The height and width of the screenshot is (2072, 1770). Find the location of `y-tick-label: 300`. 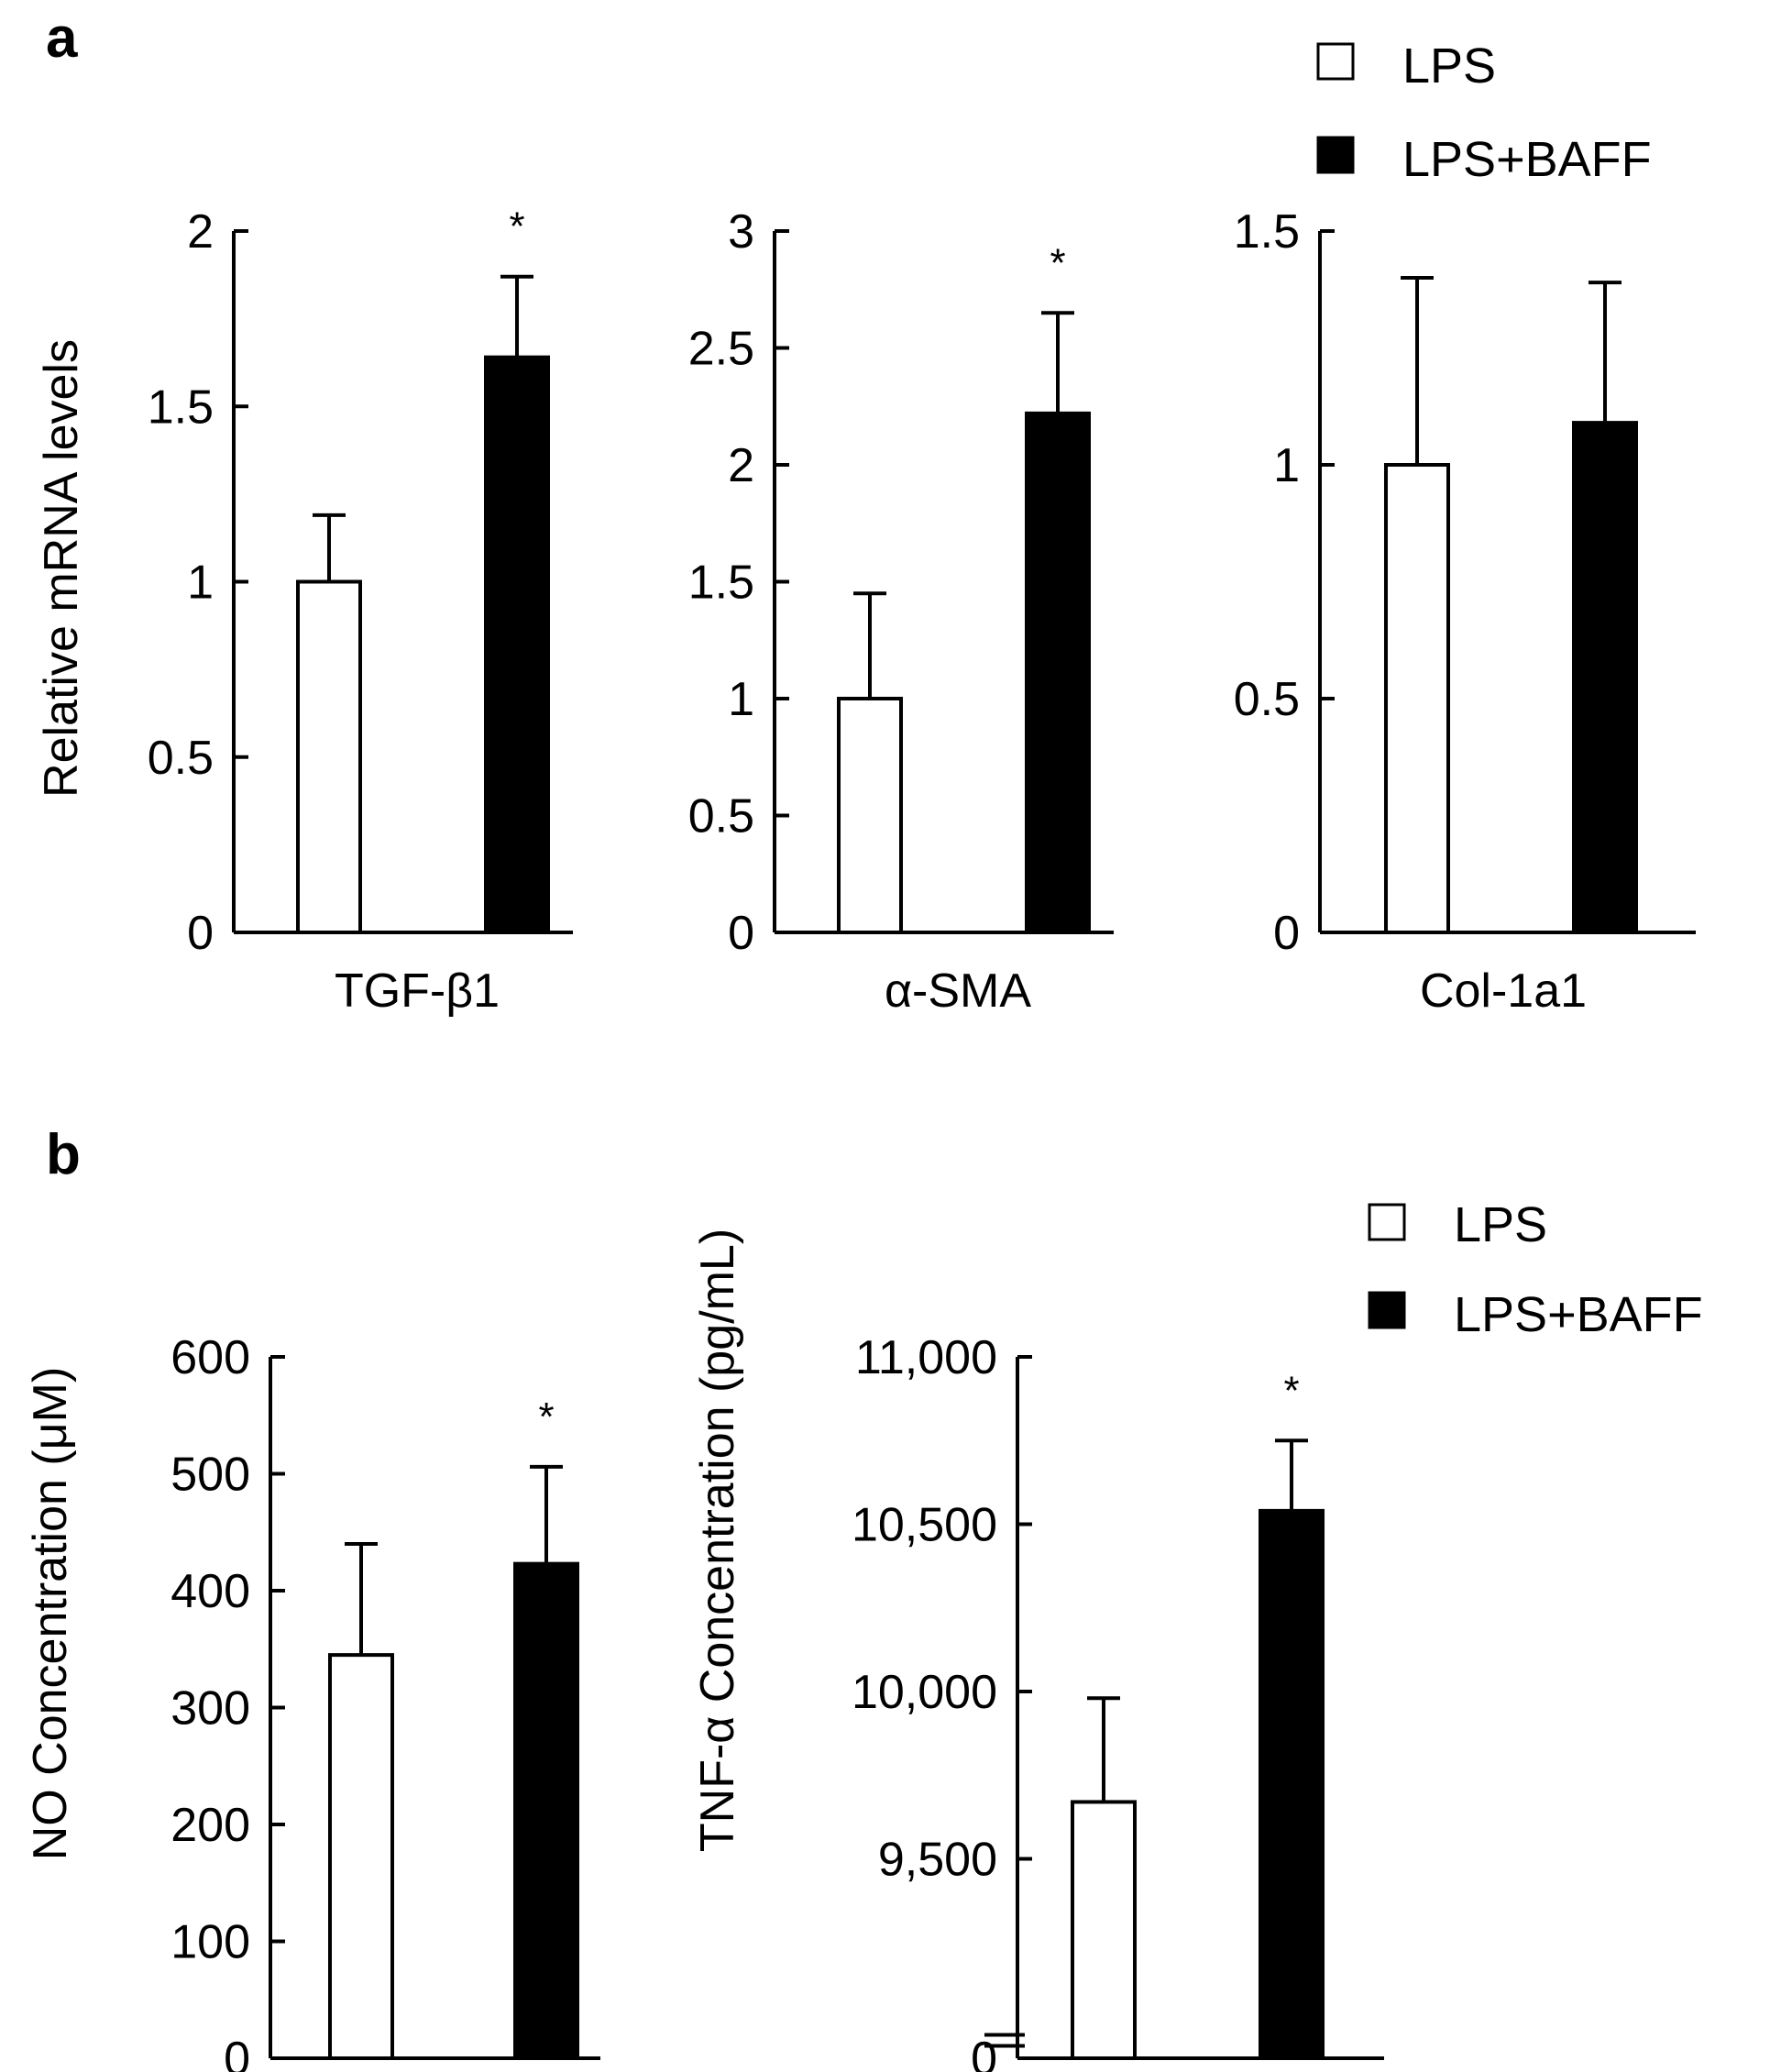

y-tick-label: 300 is located at coordinates (210, 1709).